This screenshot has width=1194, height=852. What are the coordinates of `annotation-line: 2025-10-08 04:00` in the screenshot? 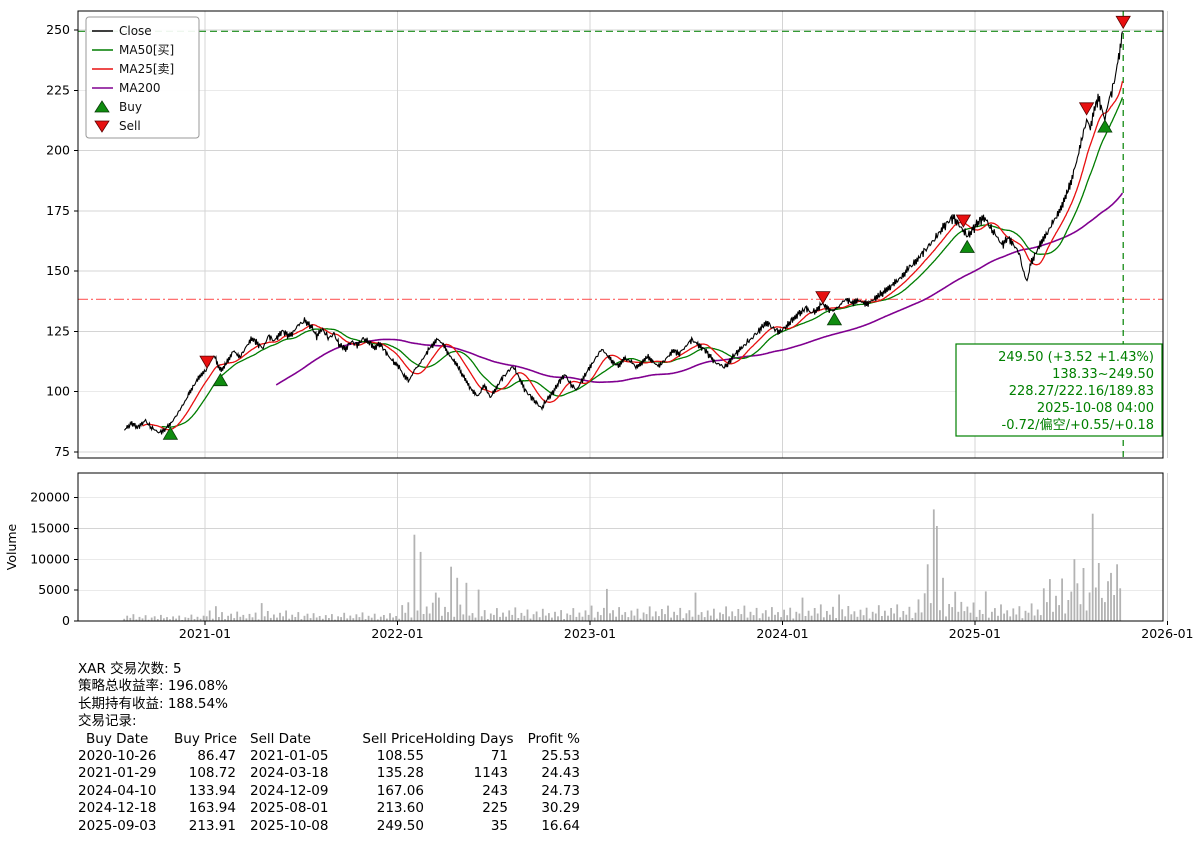 It's located at (1095, 408).